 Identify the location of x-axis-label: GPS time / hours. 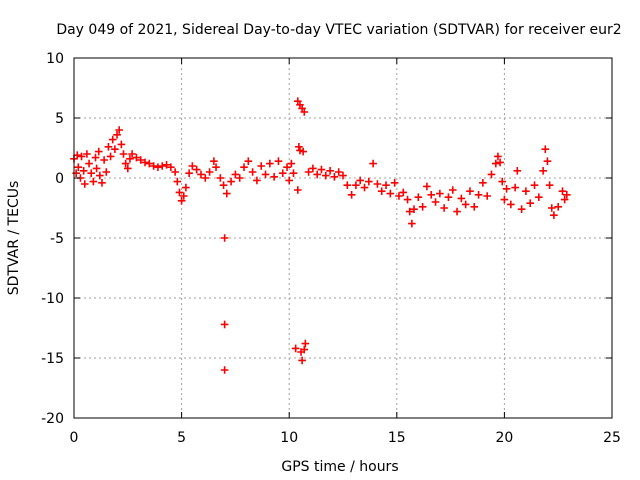
(339, 467).